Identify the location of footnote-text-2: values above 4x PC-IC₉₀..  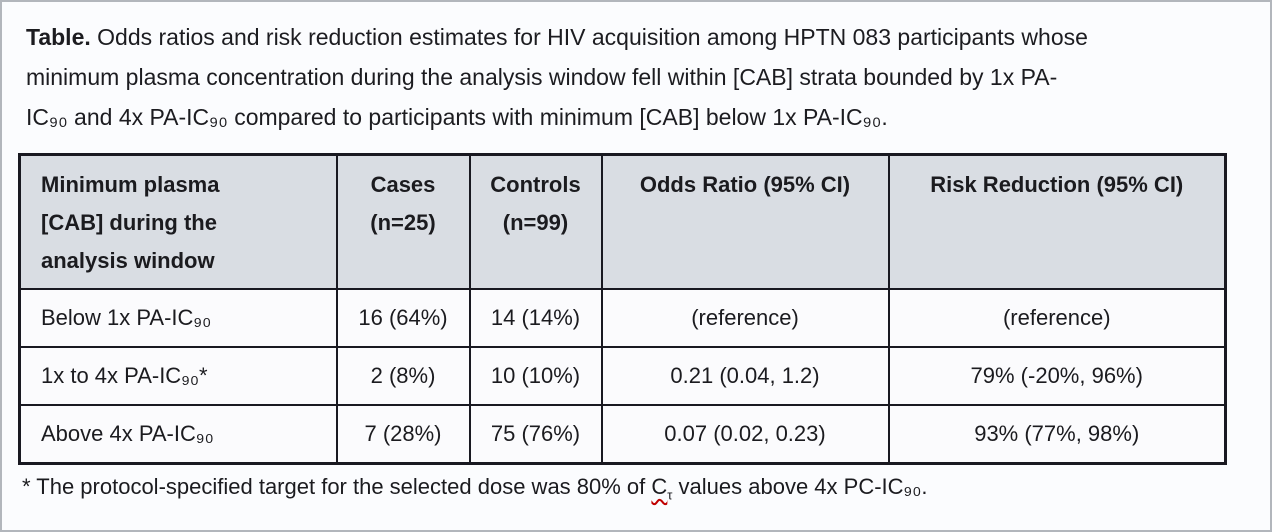
(800, 486).